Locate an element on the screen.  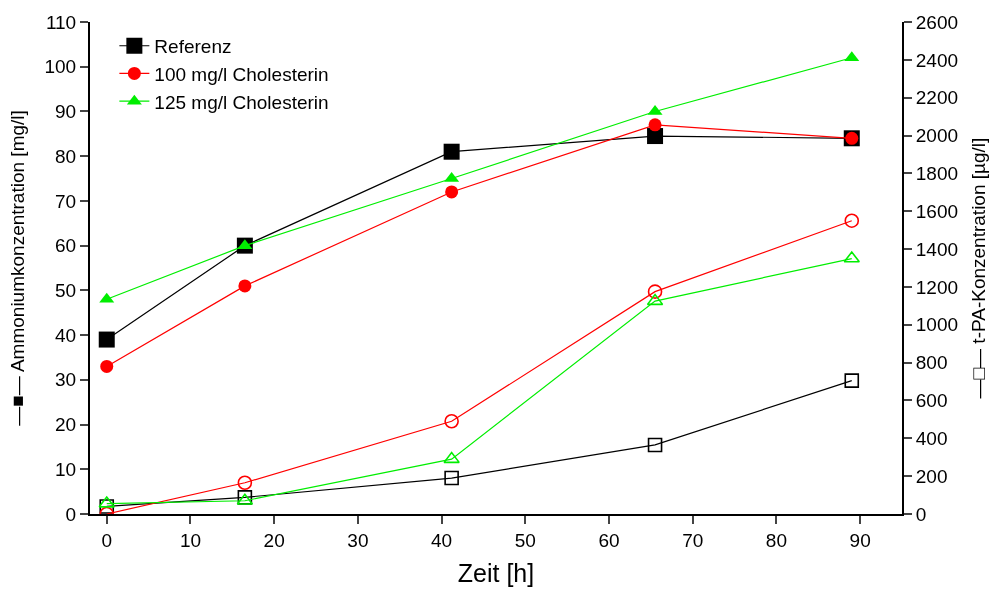
y2-tick-label: 2200 is located at coordinates (937, 98).